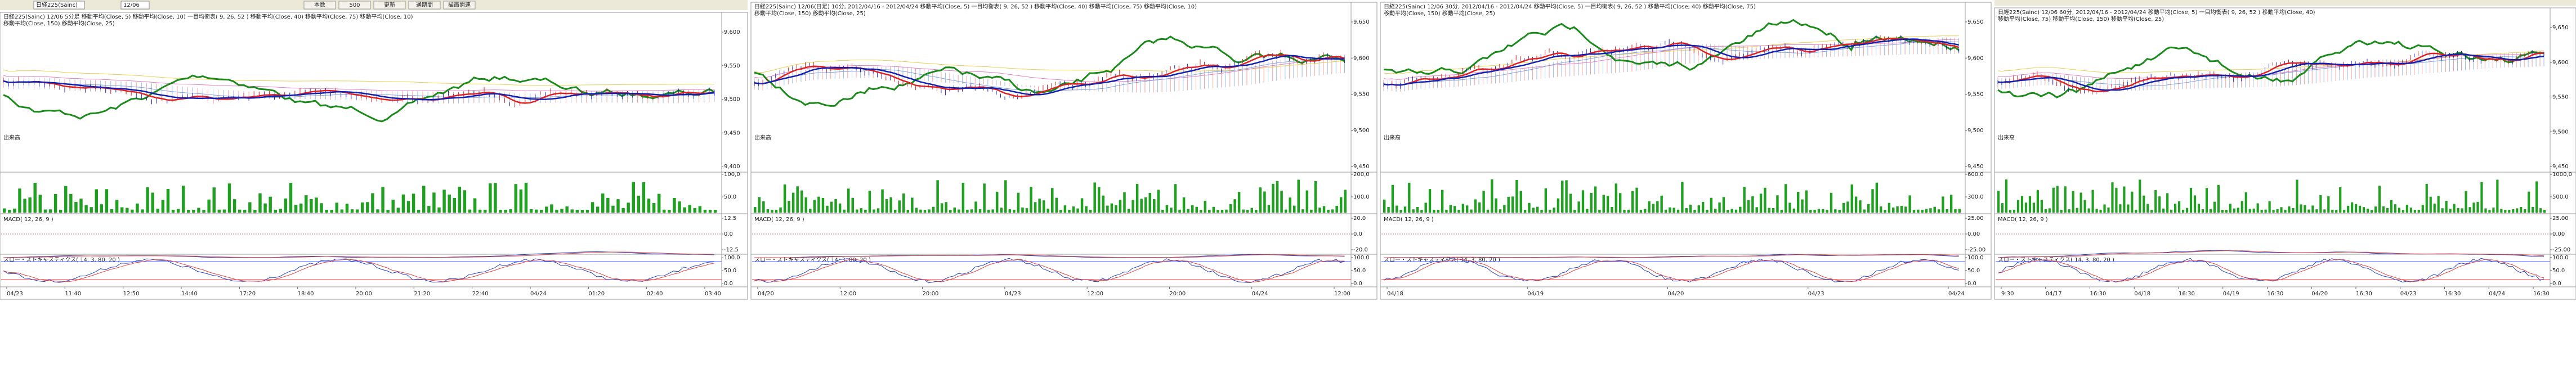 The image size is (2576, 378). Describe the element at coordinates (2408, 294) in the screenshot. I see `x-tick-label: 04/23` at that location.